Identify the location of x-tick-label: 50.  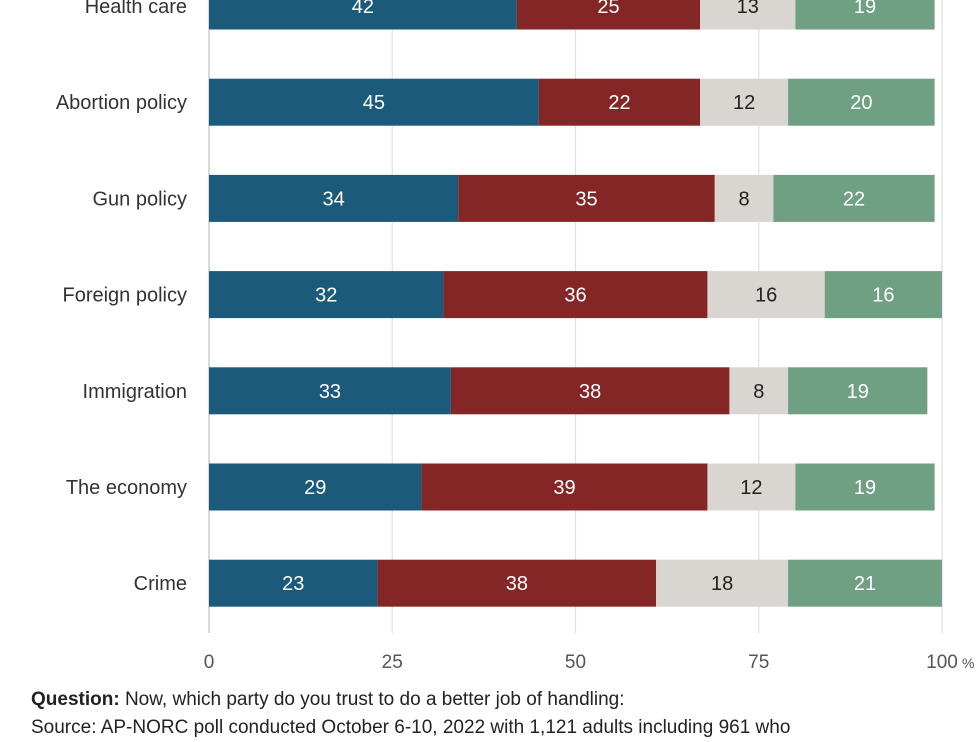
(575, 662).